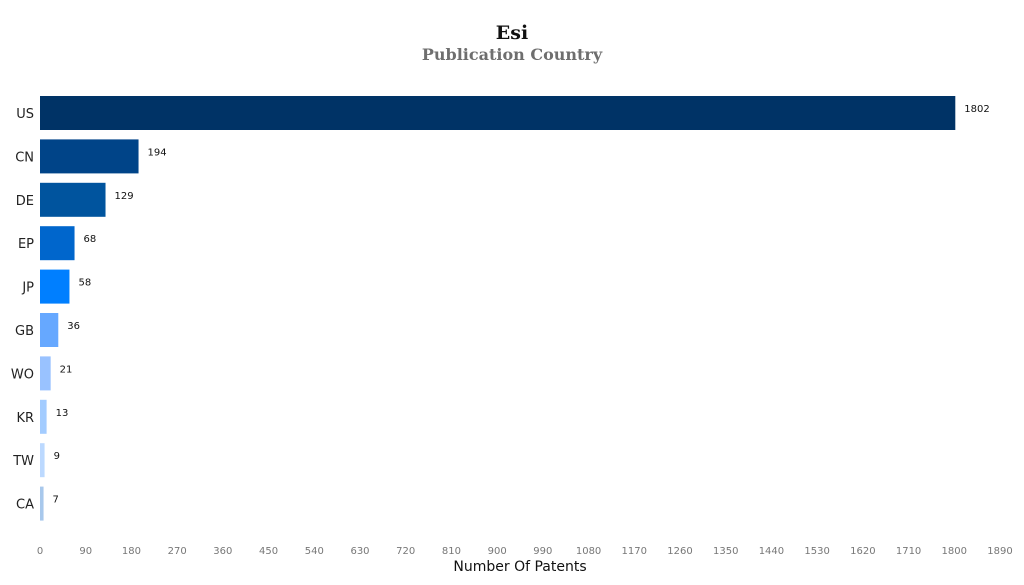 This screenshot has height=585, width=1024. I want to click on bar-cn, so click(89, 156).